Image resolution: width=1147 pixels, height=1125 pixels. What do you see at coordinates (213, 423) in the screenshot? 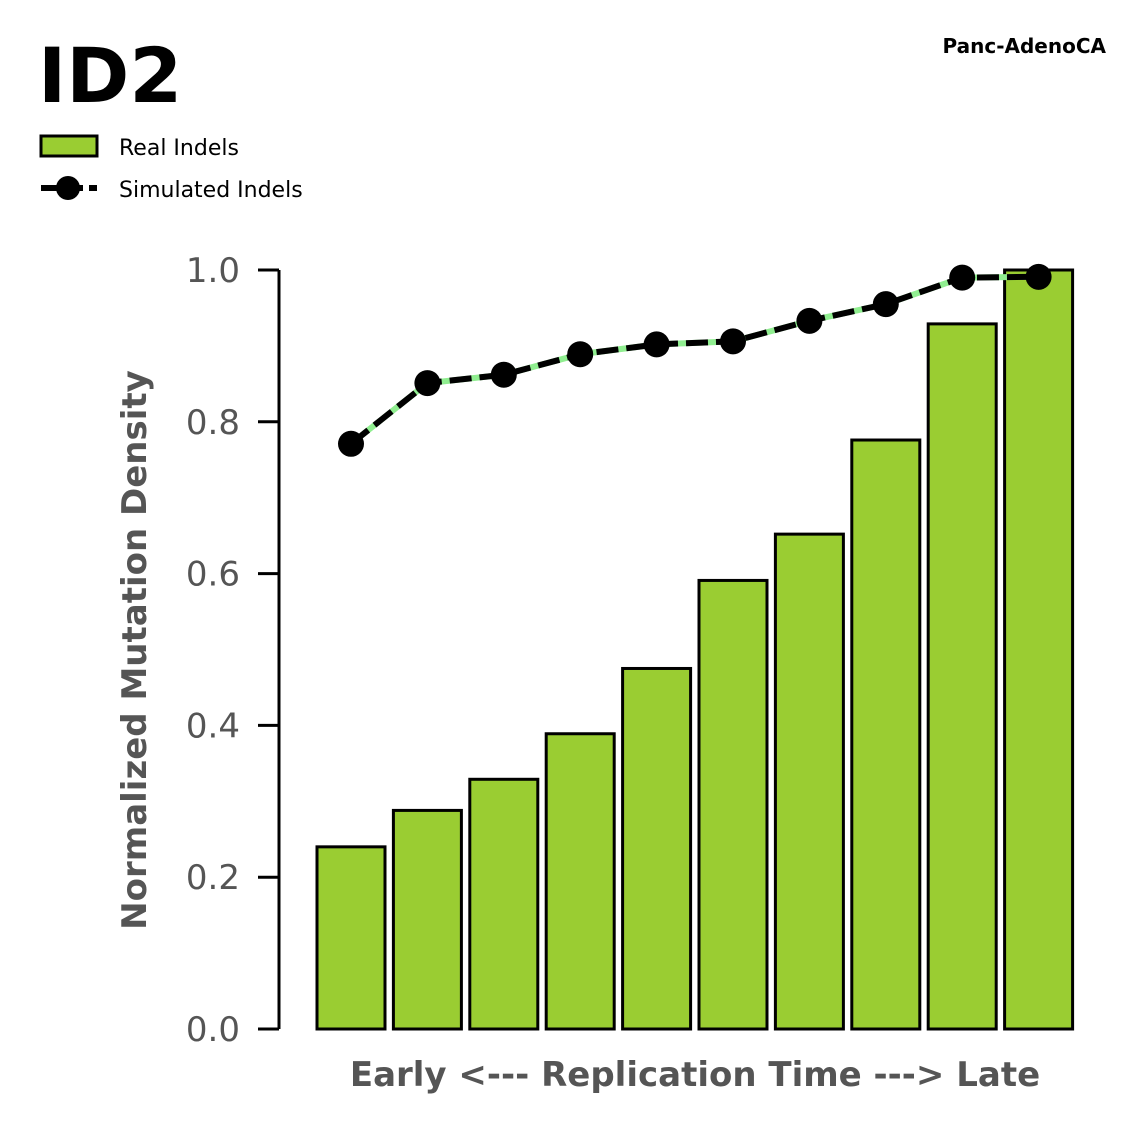
I see `y-tick-label: 0.8` at bounding box center [213, 423].